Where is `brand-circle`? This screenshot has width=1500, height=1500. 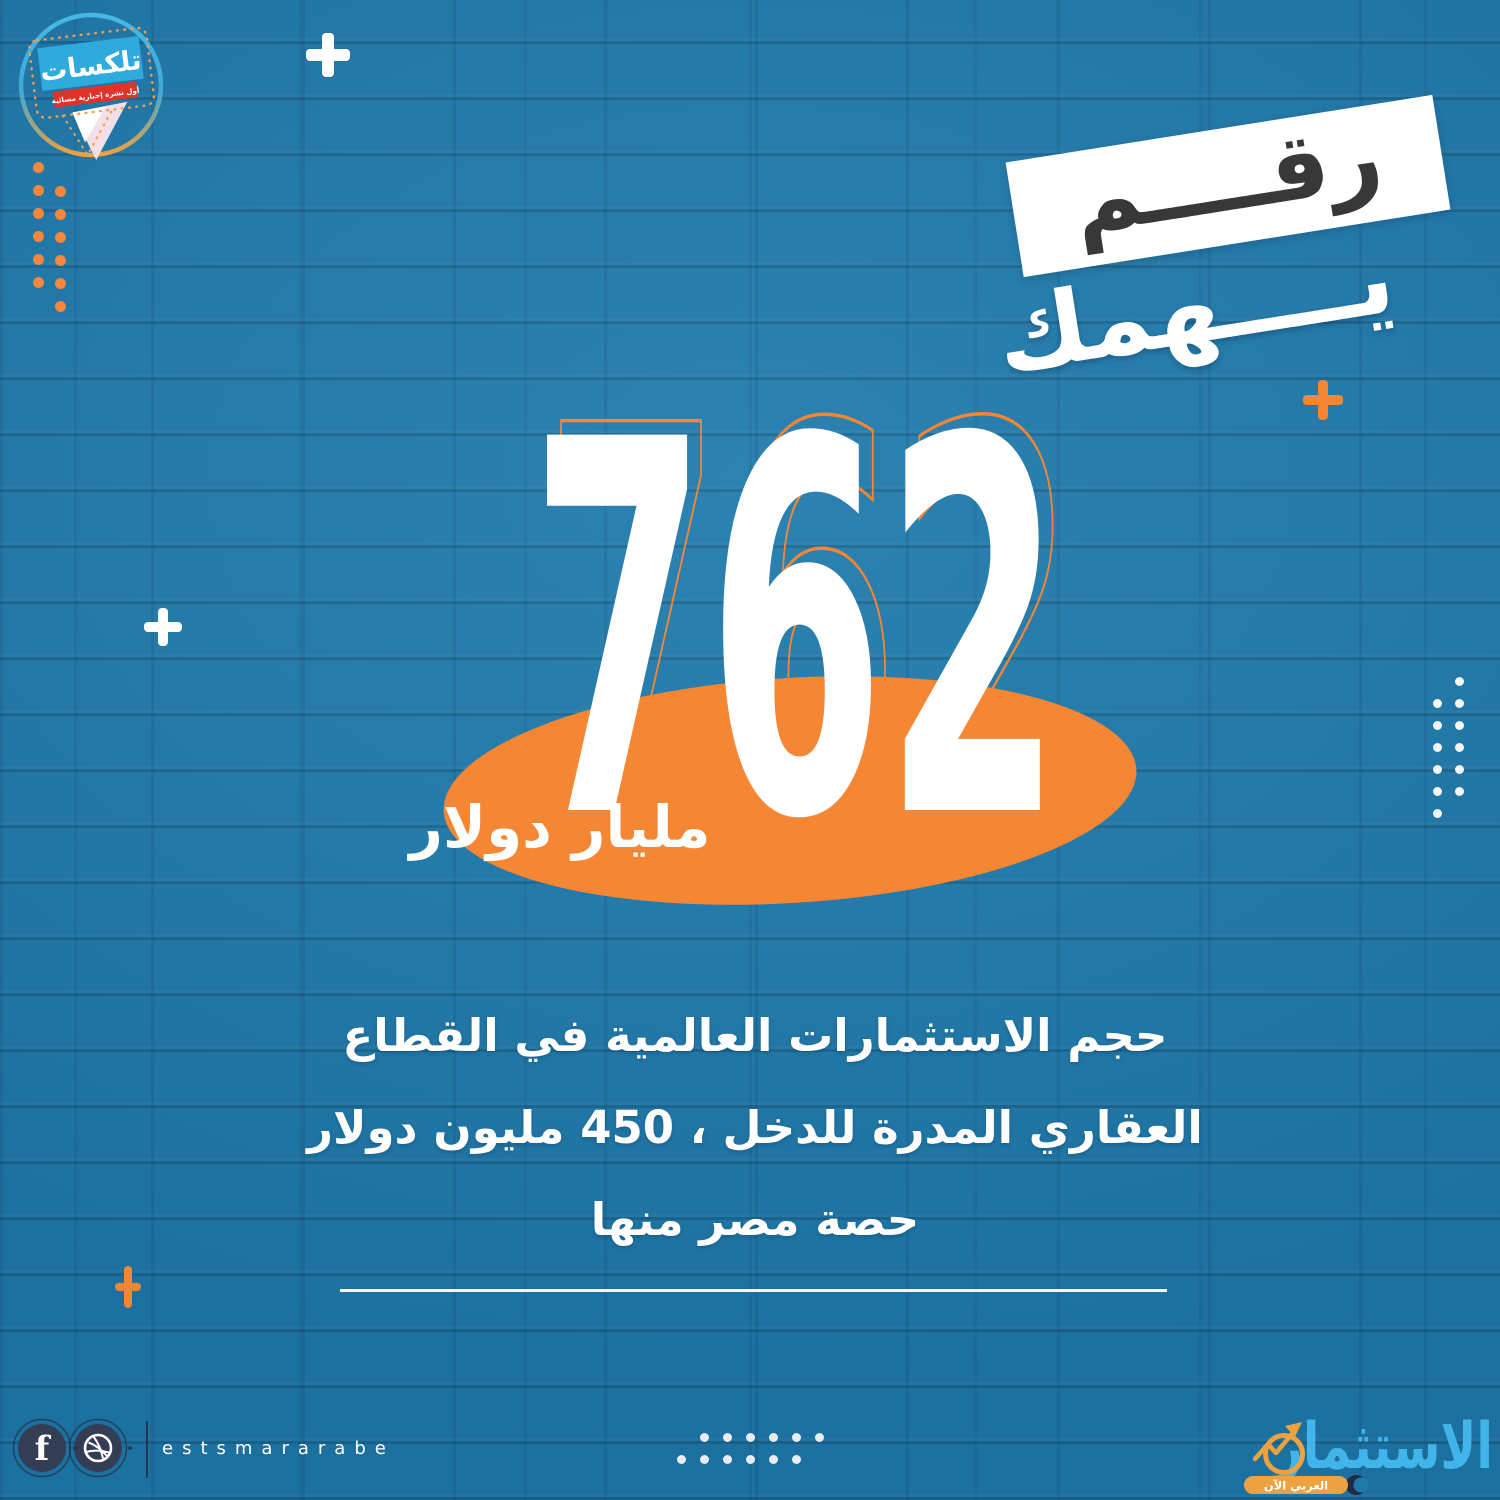 brand-circle is located at coordinates (1284, 1454).